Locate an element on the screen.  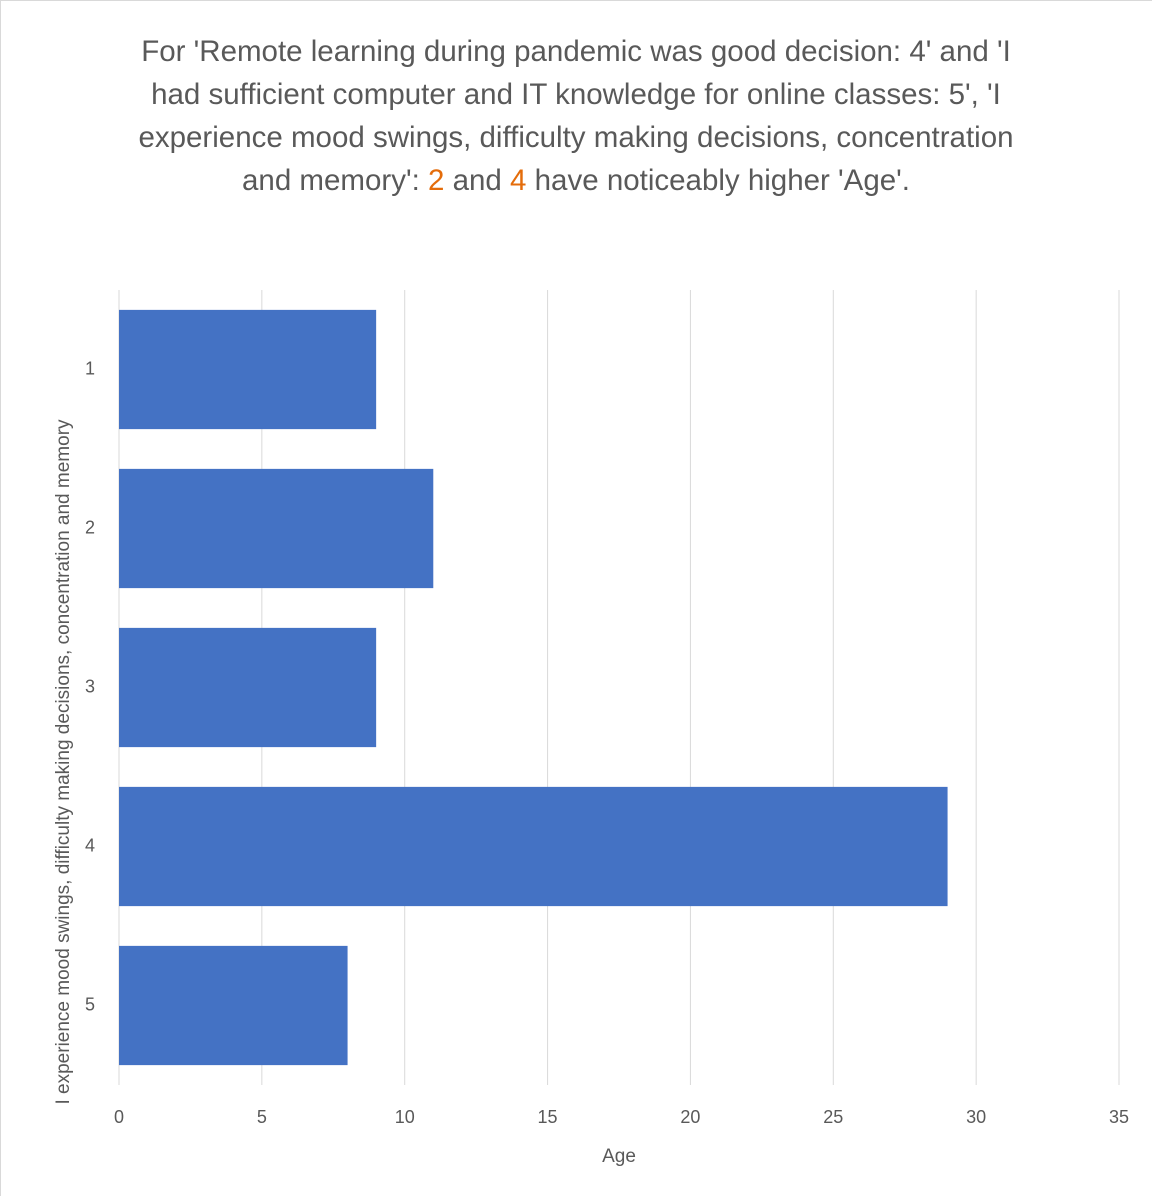
y-tick-label: 1 is located at coordinates (90, 368).